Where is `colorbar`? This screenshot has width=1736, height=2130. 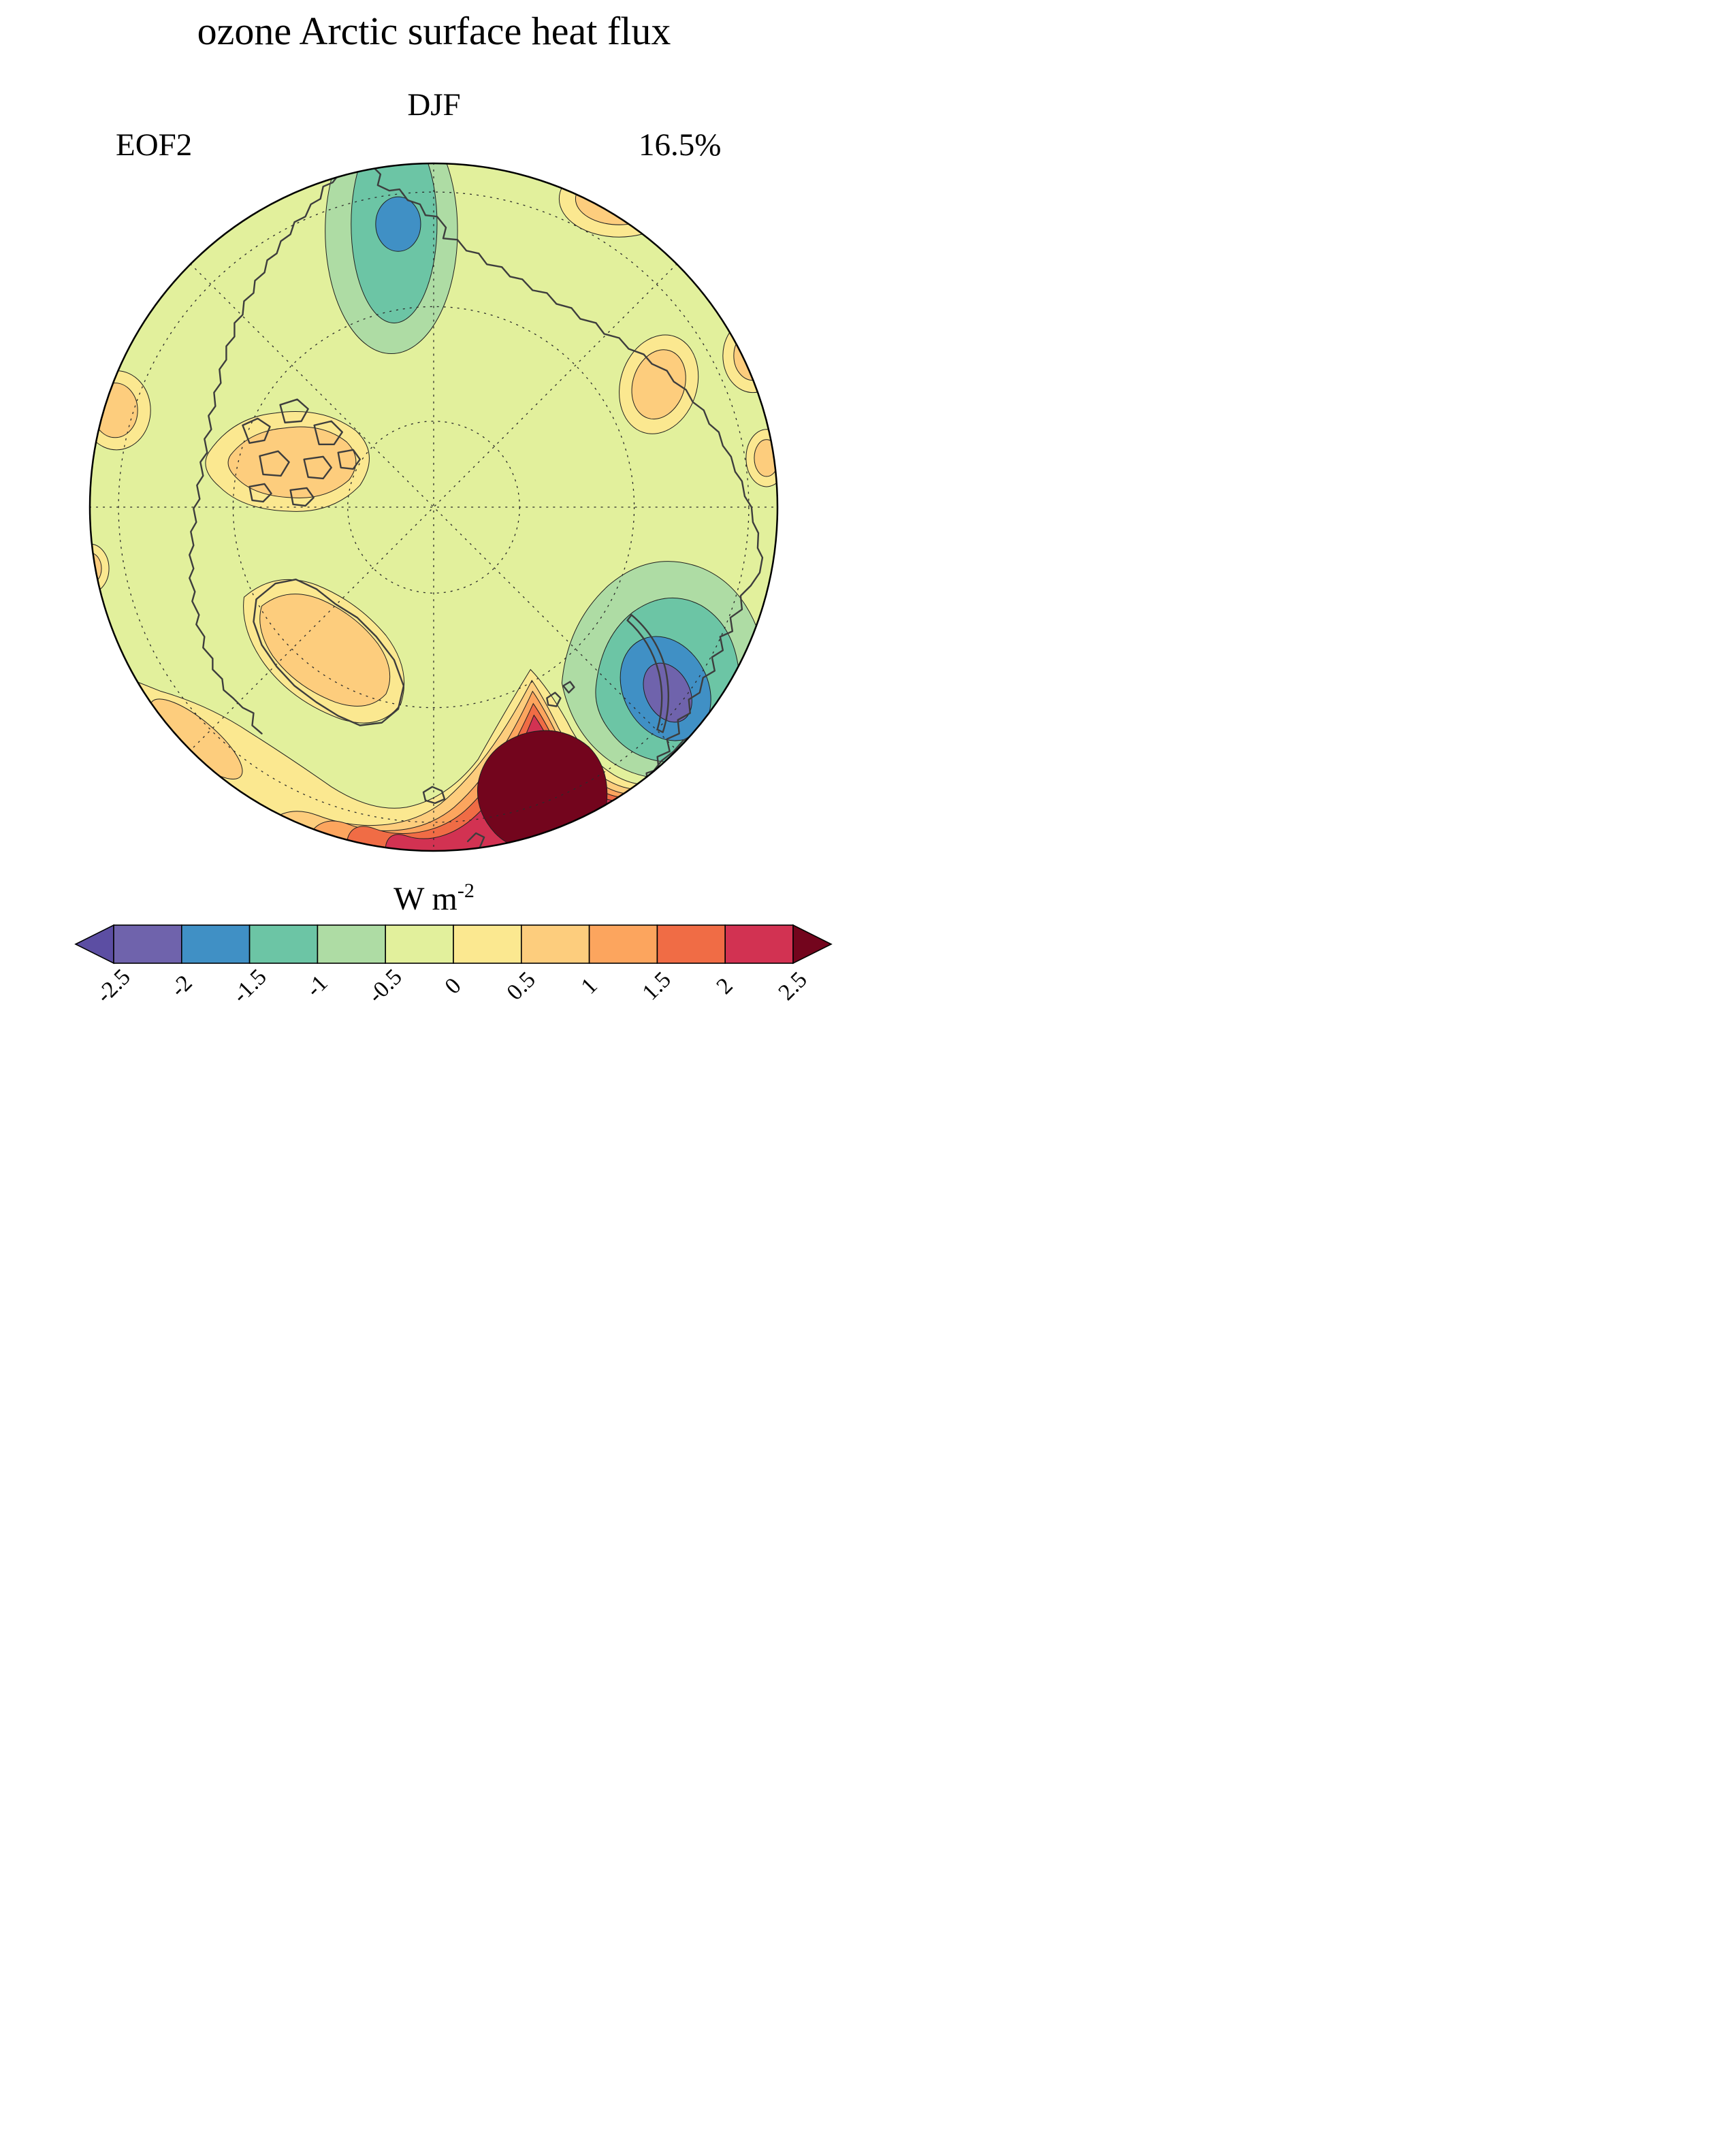
colorbar is located at coordinates (453, 944).